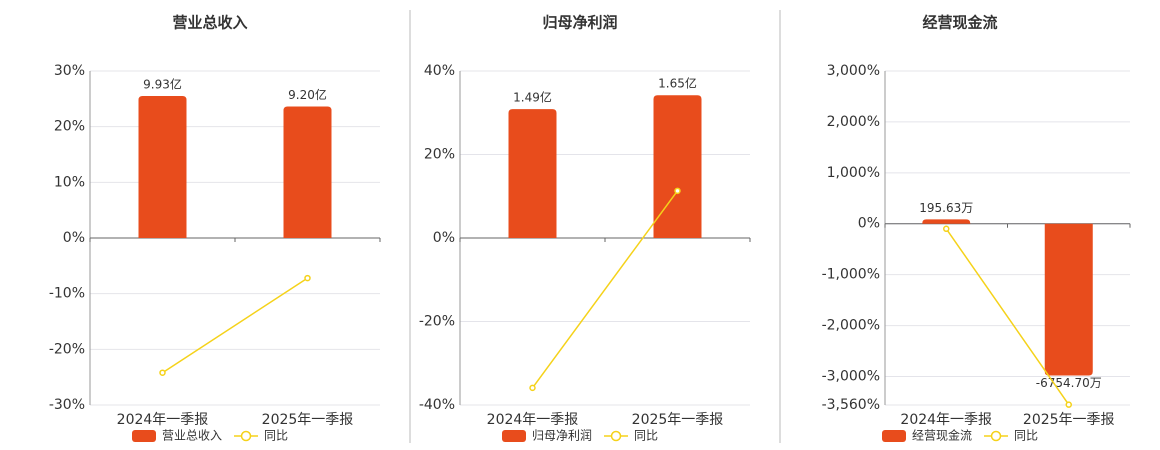  Describe the element at coordinates (1069, 383) in the screenshot. I see `value-label: -6754.70万` at that location.